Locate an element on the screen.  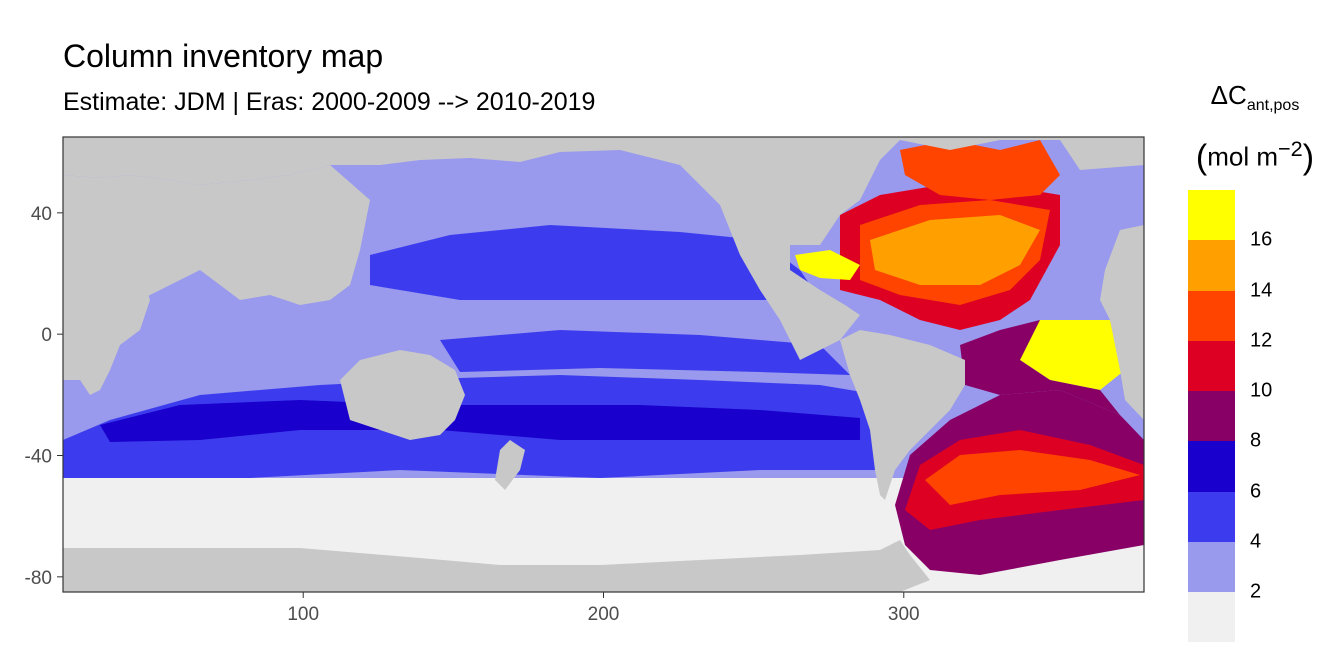
y-tick-label: -40 is located at coordinates (38, 457).